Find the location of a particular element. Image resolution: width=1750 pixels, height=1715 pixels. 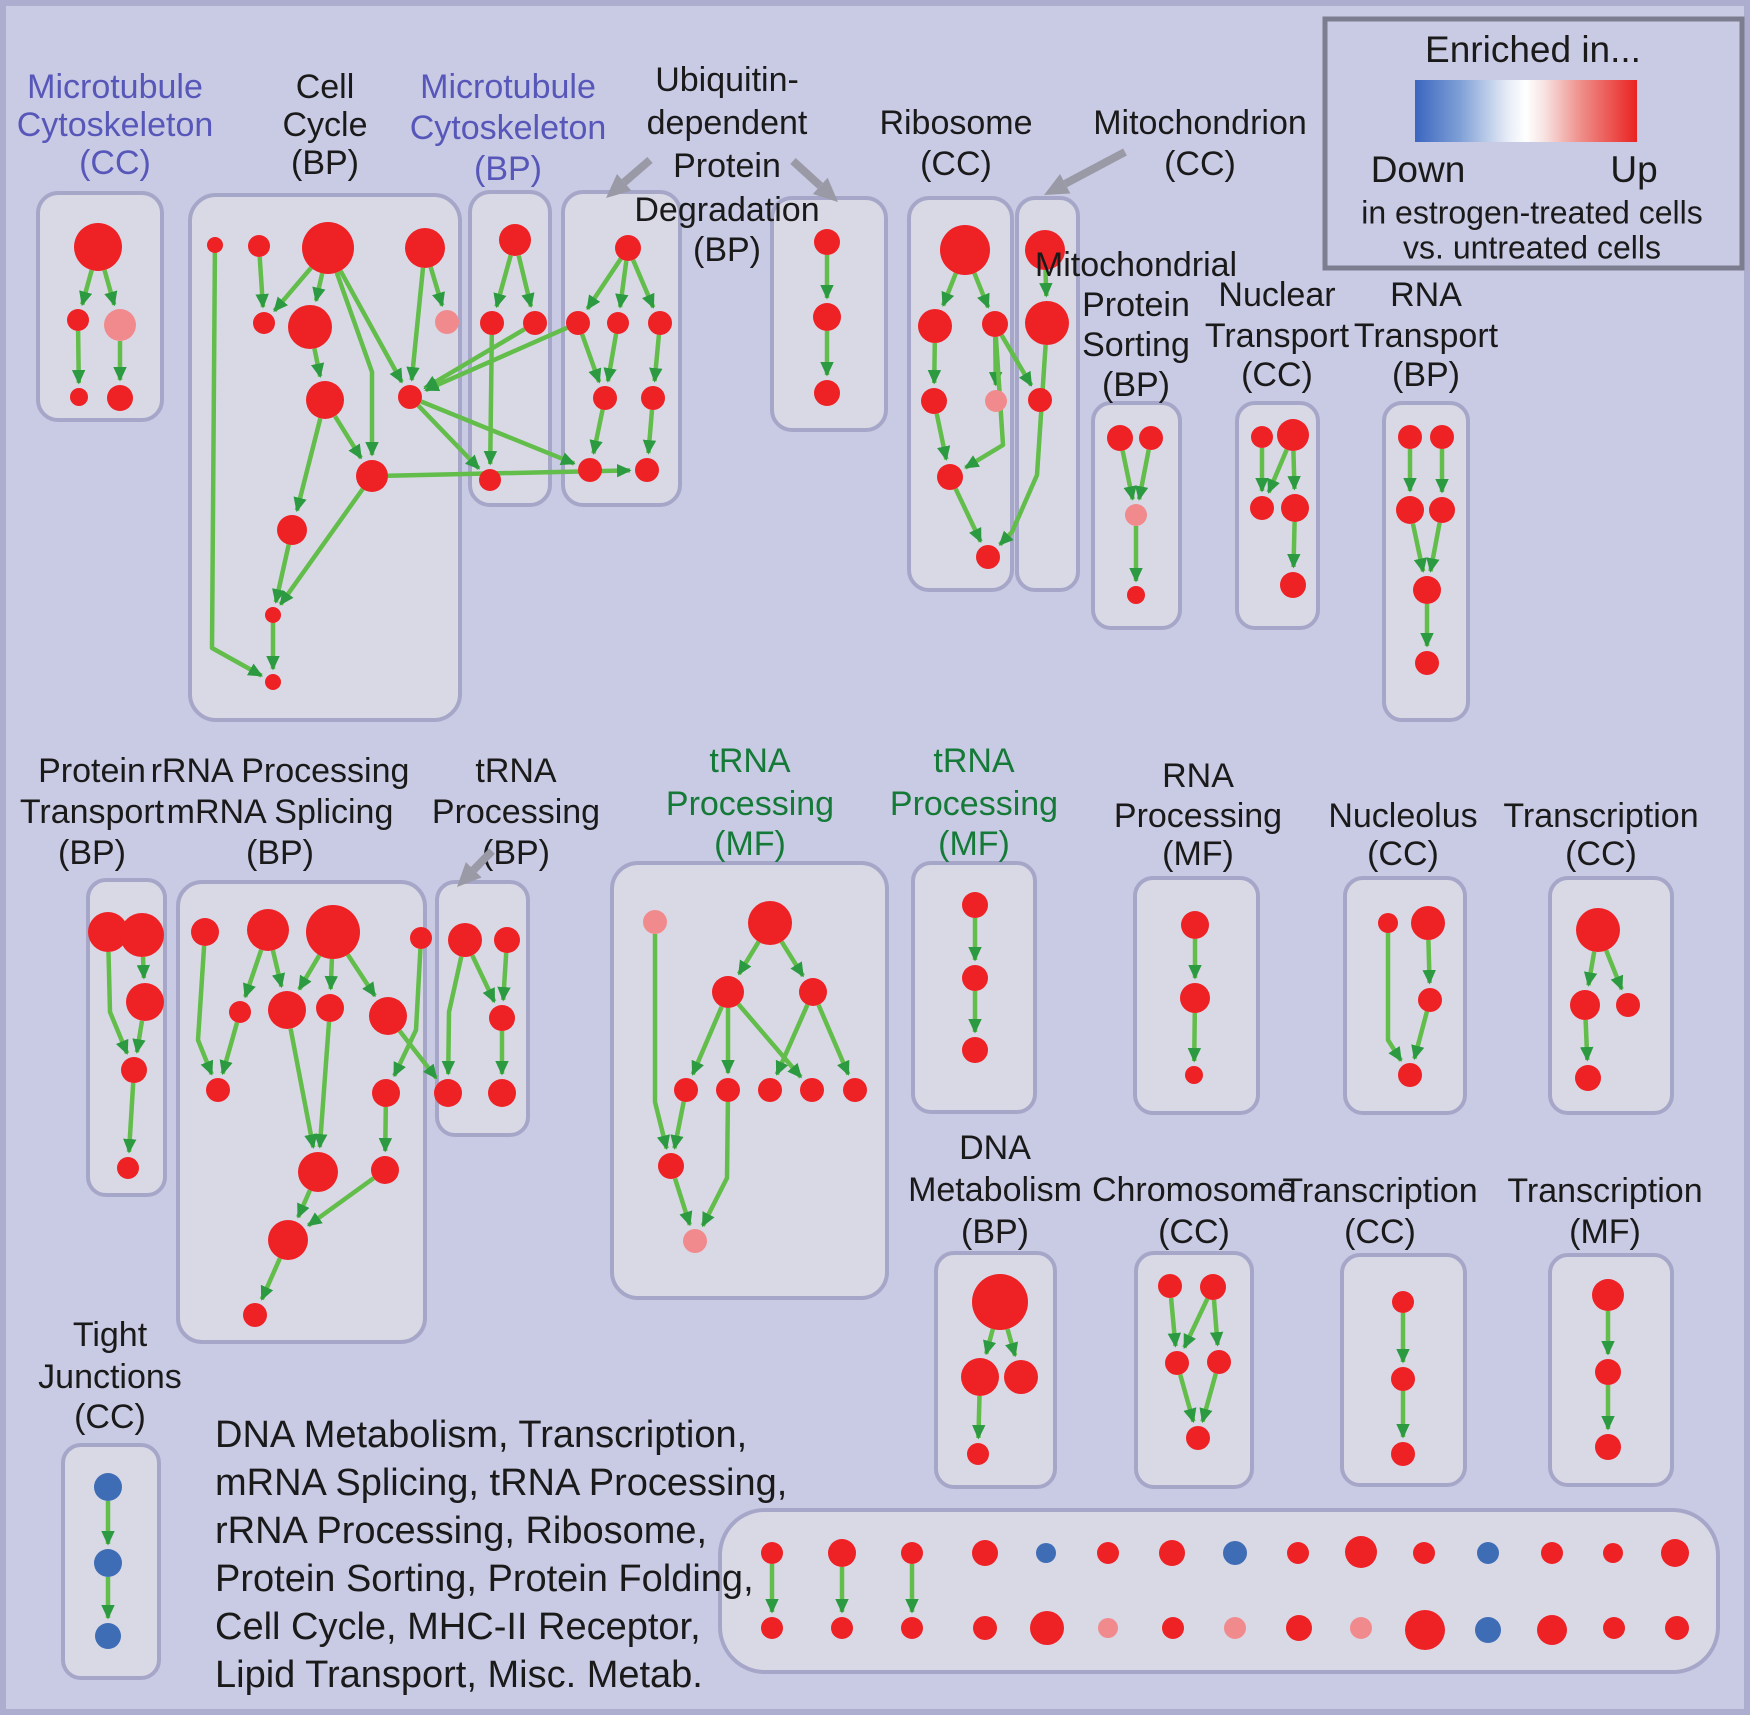

legend-up-label: Up is located at coordinates (1633, 169).